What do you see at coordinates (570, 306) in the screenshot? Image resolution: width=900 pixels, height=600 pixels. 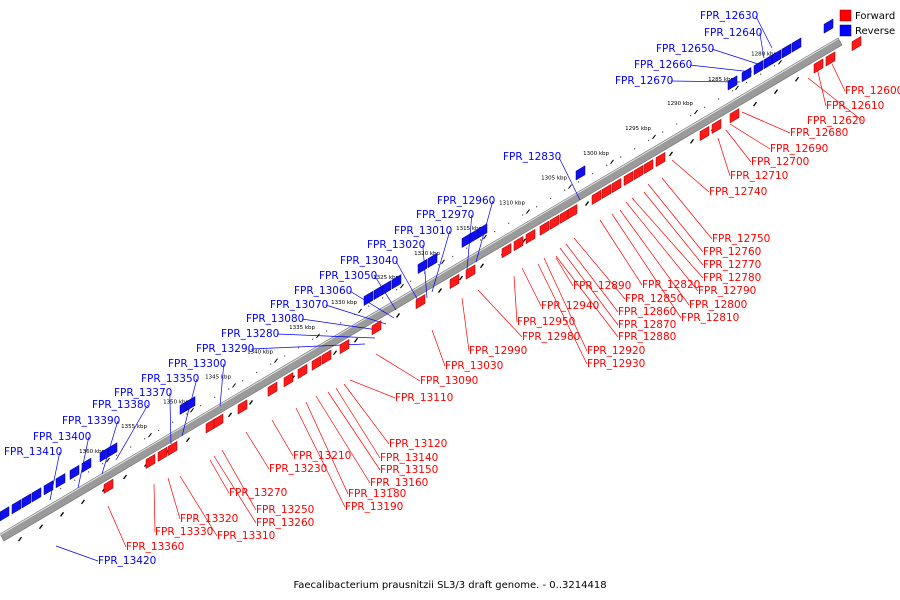 I see `forward-gene-label: FPR_12940` at bounding box center [570, 306].